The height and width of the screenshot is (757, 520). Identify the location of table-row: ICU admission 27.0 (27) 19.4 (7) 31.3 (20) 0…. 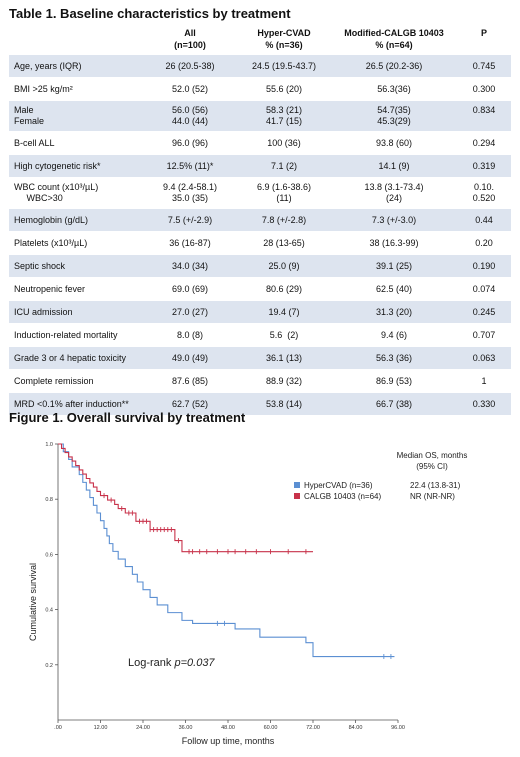
(260, 312).